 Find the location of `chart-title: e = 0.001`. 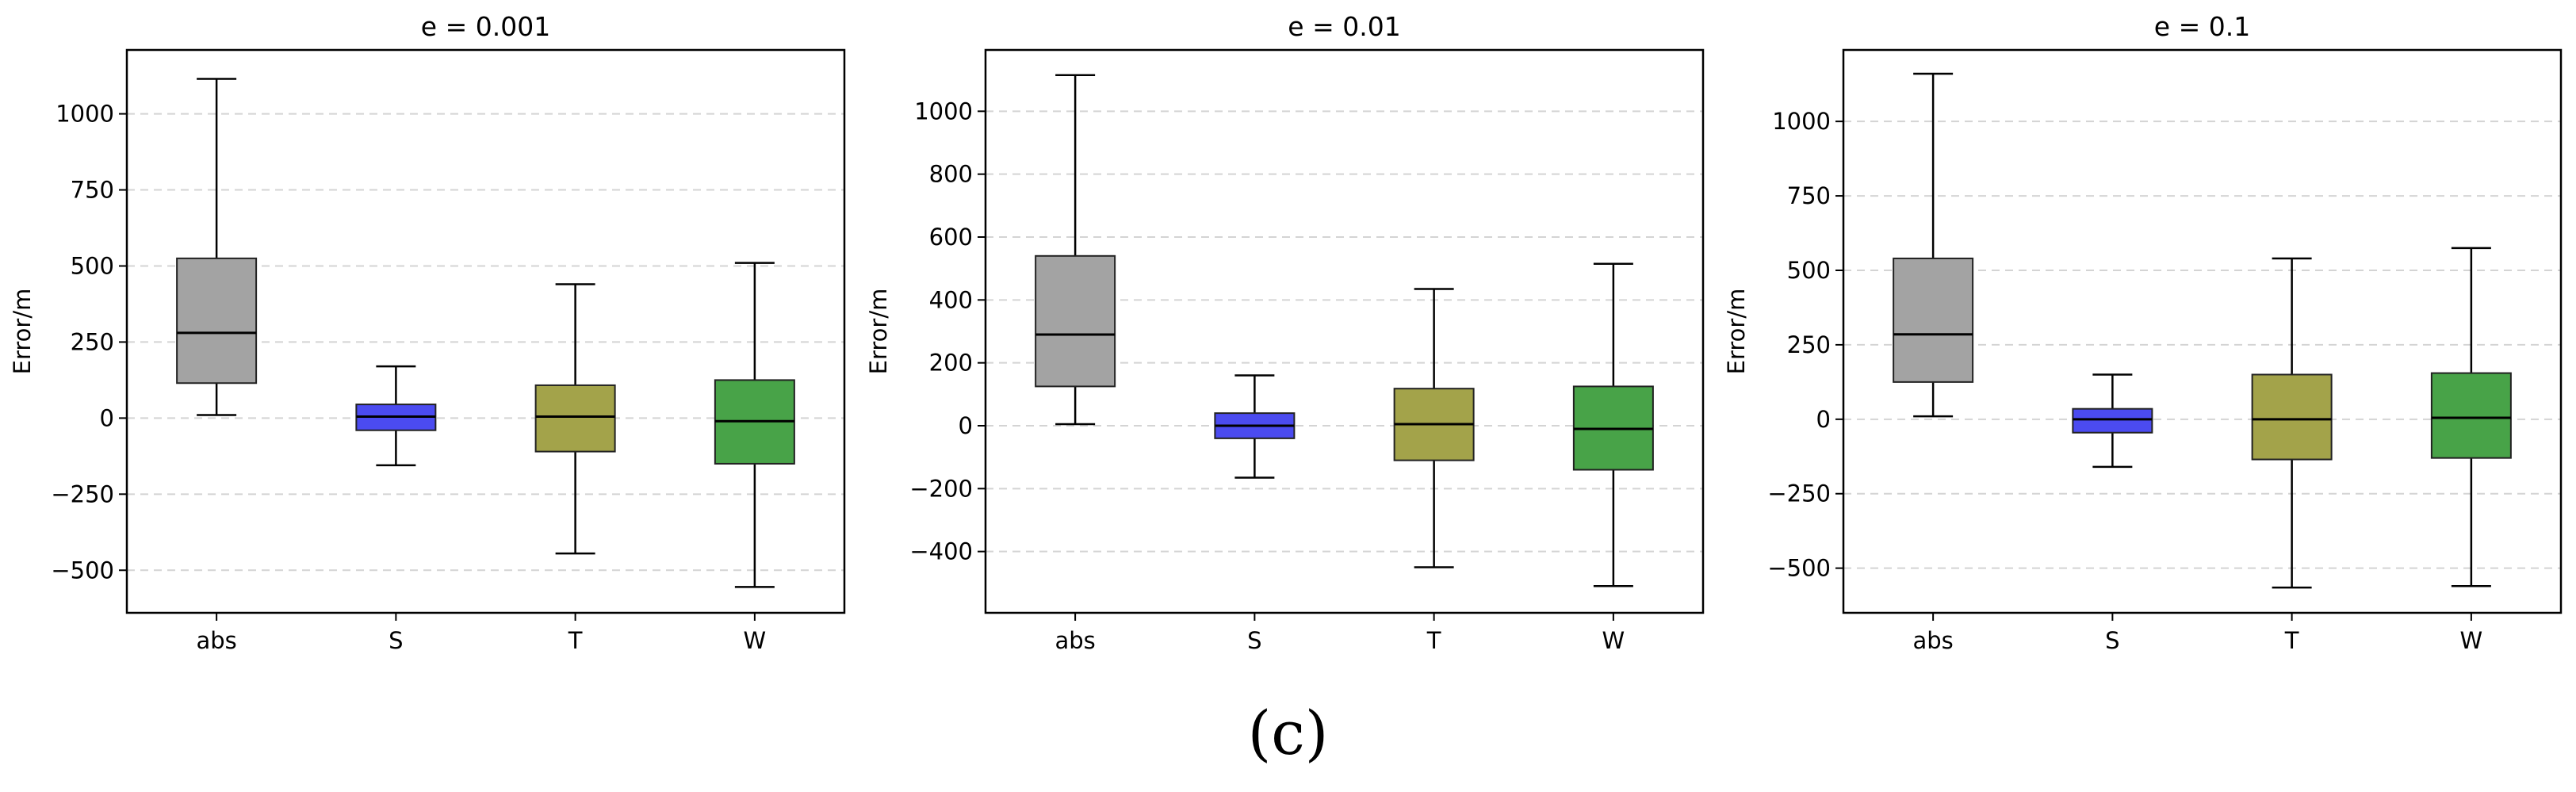

chart-title: e = 0.001 is located at coordinates (485, 27).